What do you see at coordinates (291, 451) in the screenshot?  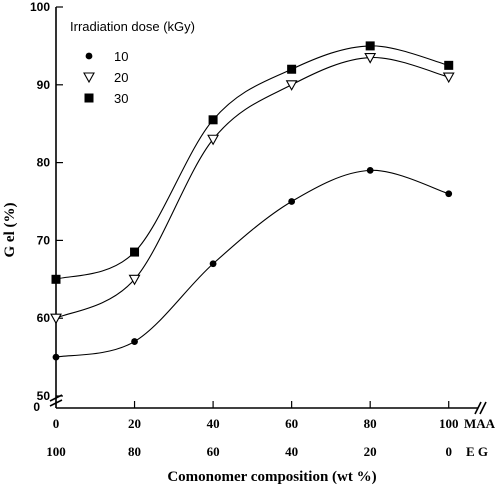 I see `x-tick-label-eg: 40` at bounding box center [291, 451].